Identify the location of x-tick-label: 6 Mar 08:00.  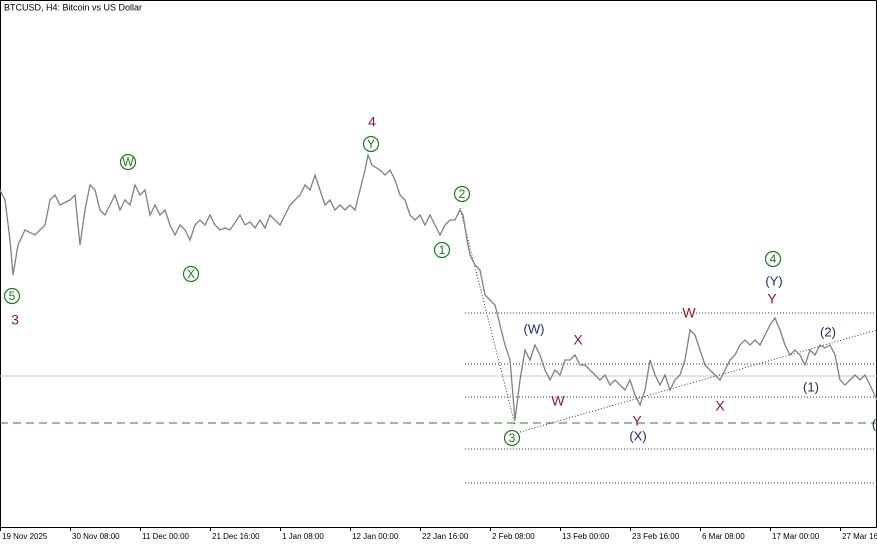
(723, 536).